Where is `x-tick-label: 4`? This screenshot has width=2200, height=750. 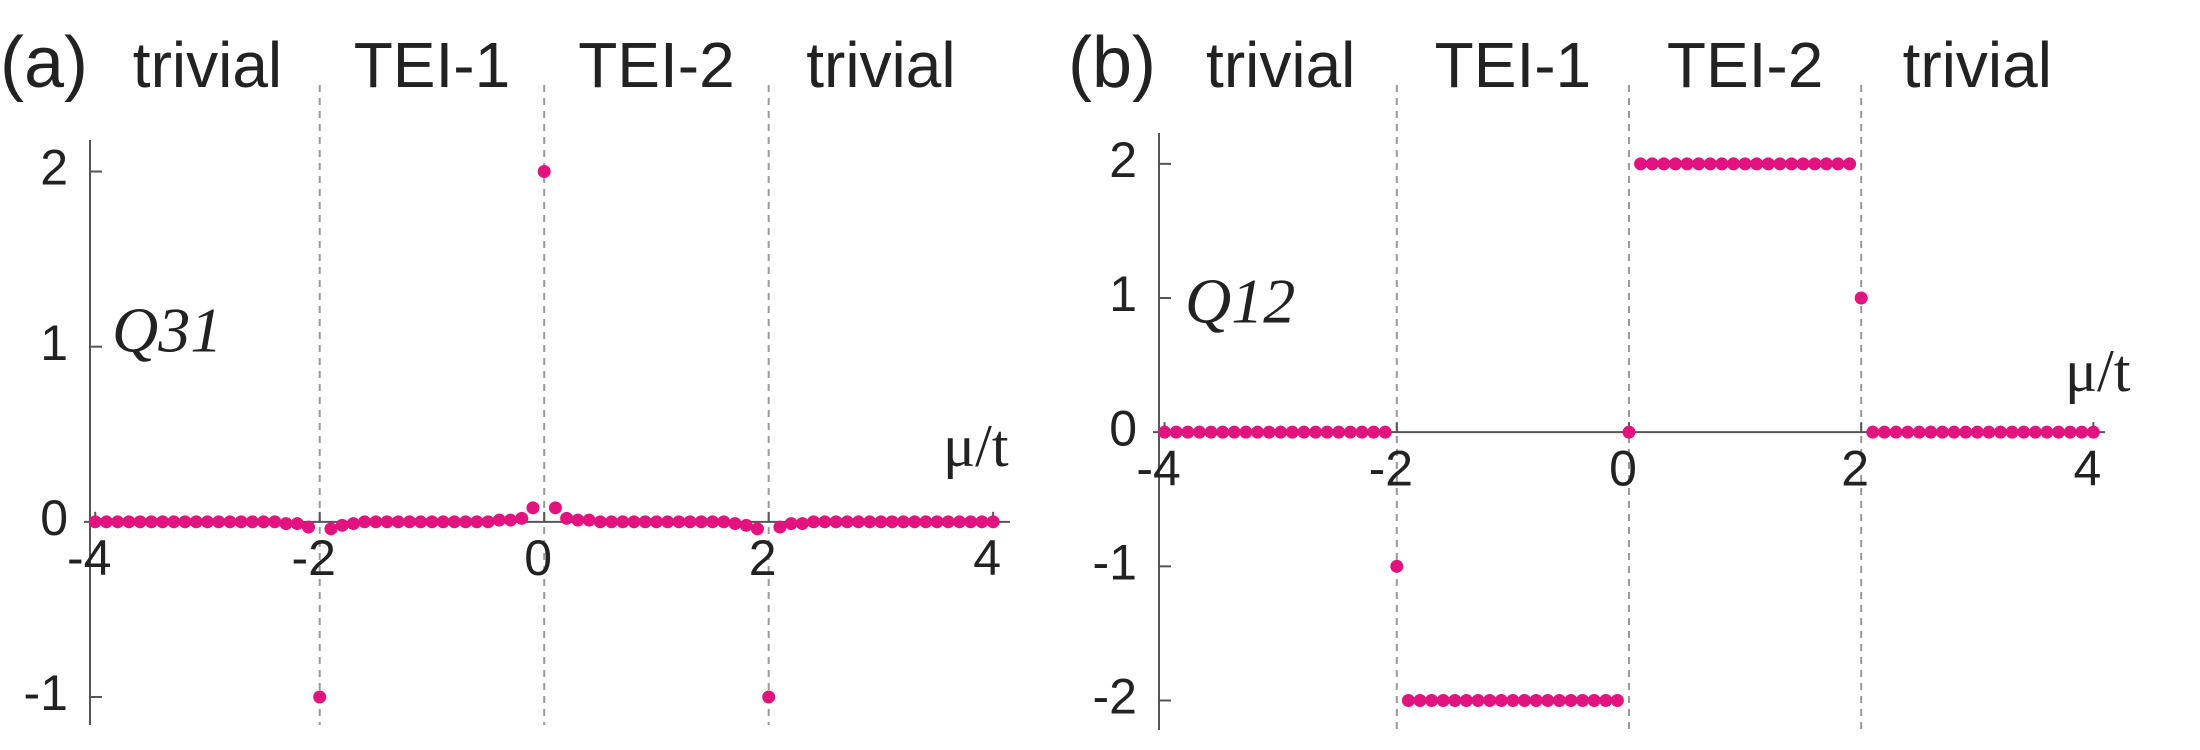 x-tick-label: 4 is located at coordinates (2087, 468).